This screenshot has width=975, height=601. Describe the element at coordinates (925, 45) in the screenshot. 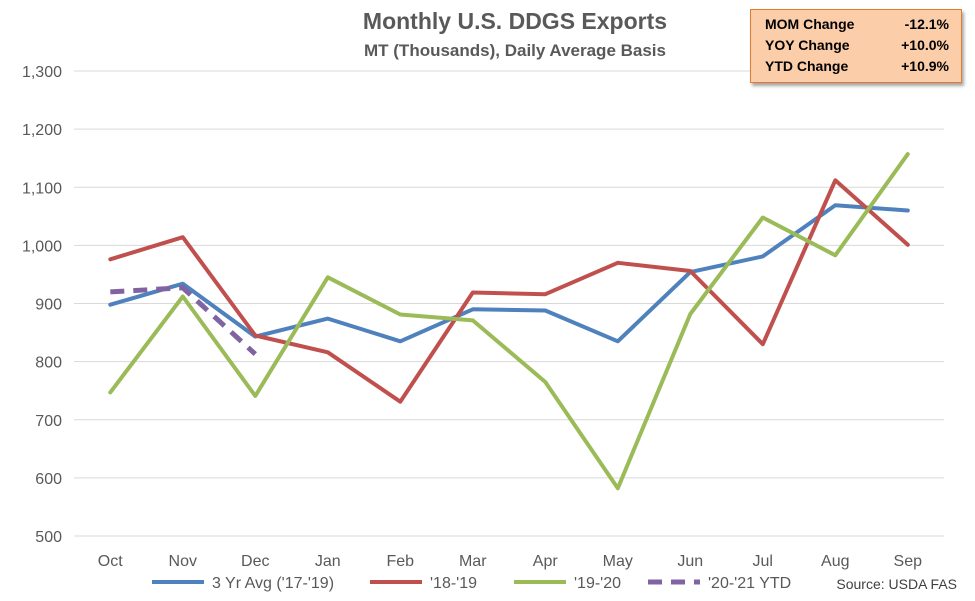

I see `stats-value: +10.0%` at that location.